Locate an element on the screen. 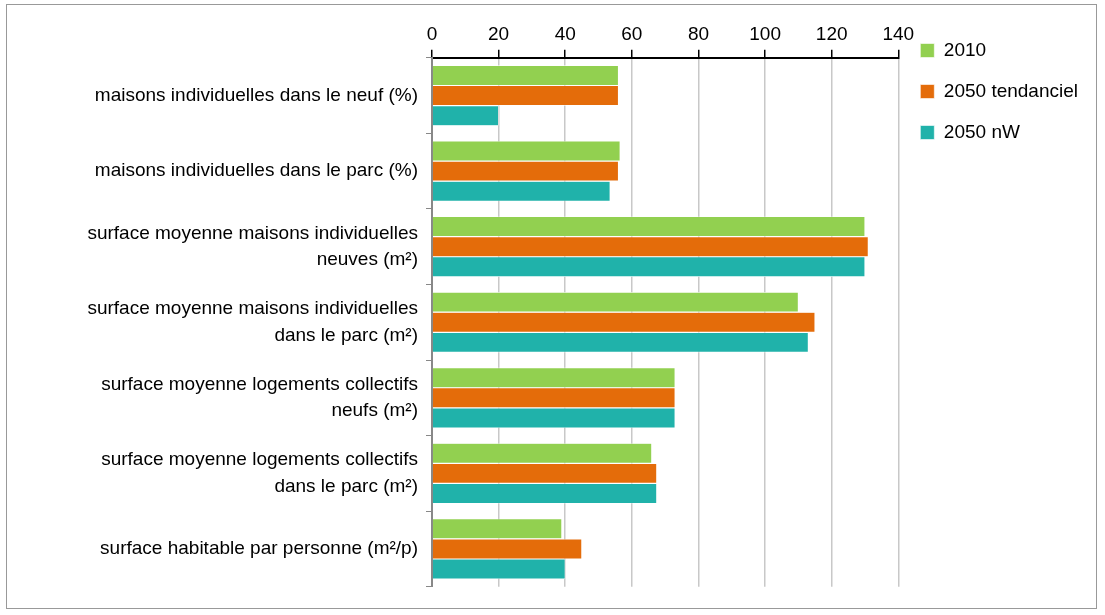 The height and width of the screenshot is (615, 1105). y-tick-label: surface moyenne logements collectifs dans le parc (m²) is located at coordinates (259, 472).